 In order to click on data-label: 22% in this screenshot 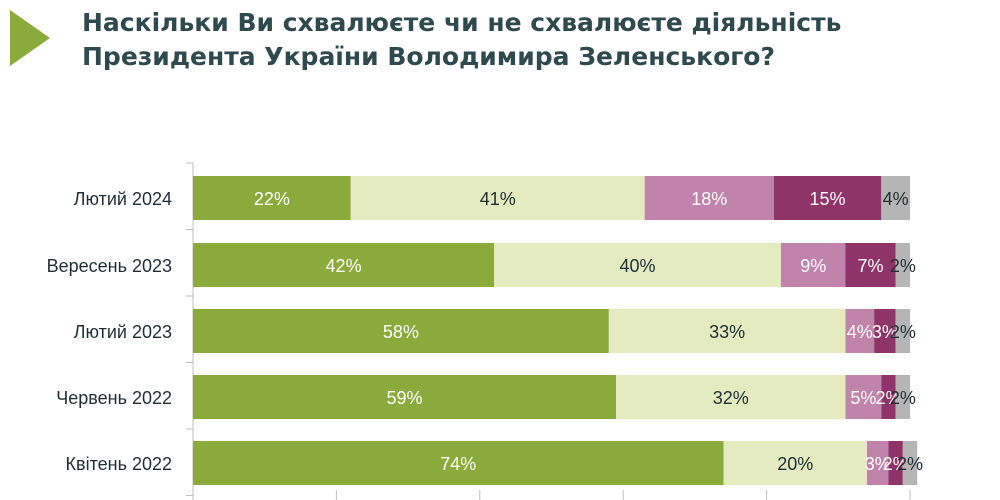, I will do `click(272, 199)`.